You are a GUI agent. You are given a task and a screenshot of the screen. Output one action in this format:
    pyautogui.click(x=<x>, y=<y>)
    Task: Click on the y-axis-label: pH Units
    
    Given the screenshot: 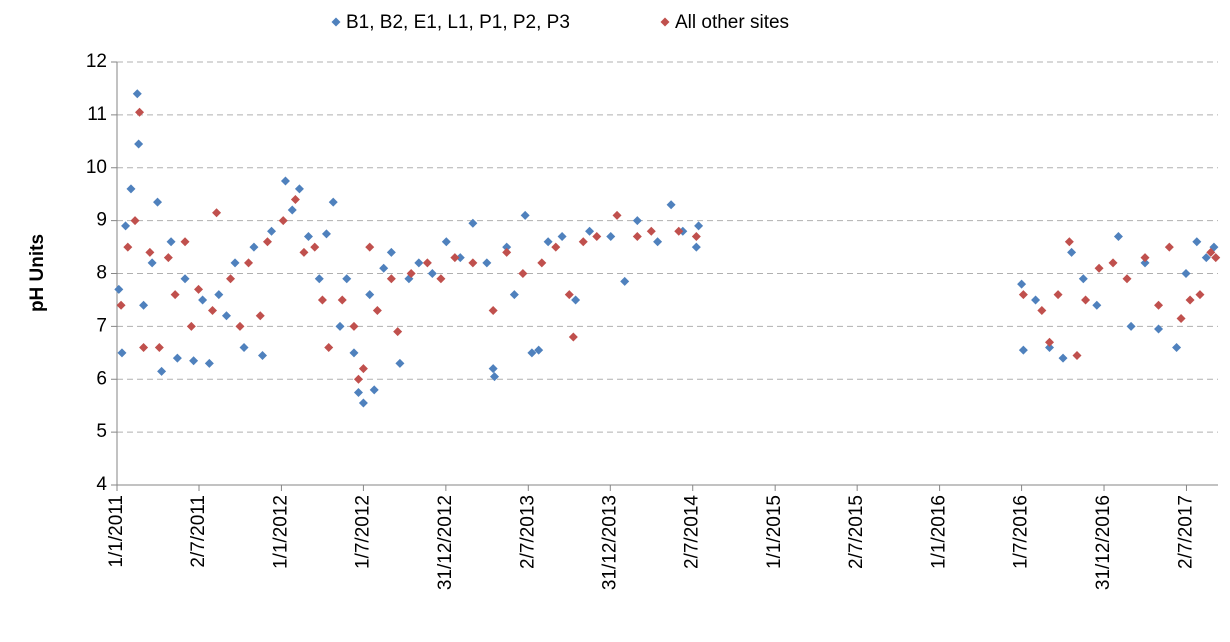 What is the action you would take?
    pyautogui.click(x=37, y=273)
    